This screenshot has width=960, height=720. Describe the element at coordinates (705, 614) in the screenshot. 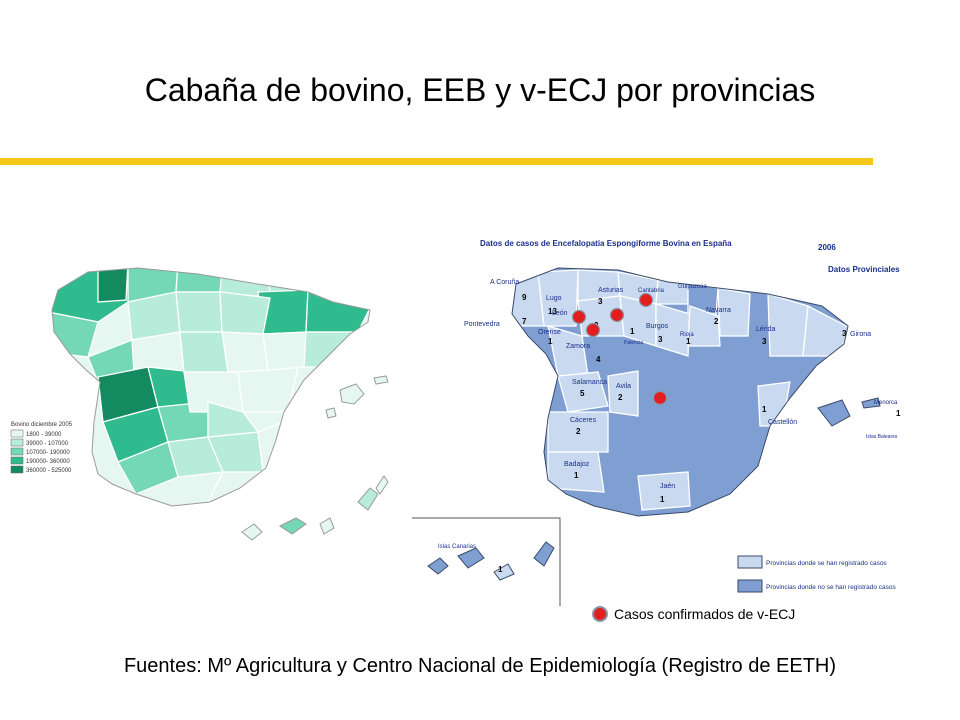

I see `vcjd-legend-label: Casos confirmados de v-ECJ` at that location.